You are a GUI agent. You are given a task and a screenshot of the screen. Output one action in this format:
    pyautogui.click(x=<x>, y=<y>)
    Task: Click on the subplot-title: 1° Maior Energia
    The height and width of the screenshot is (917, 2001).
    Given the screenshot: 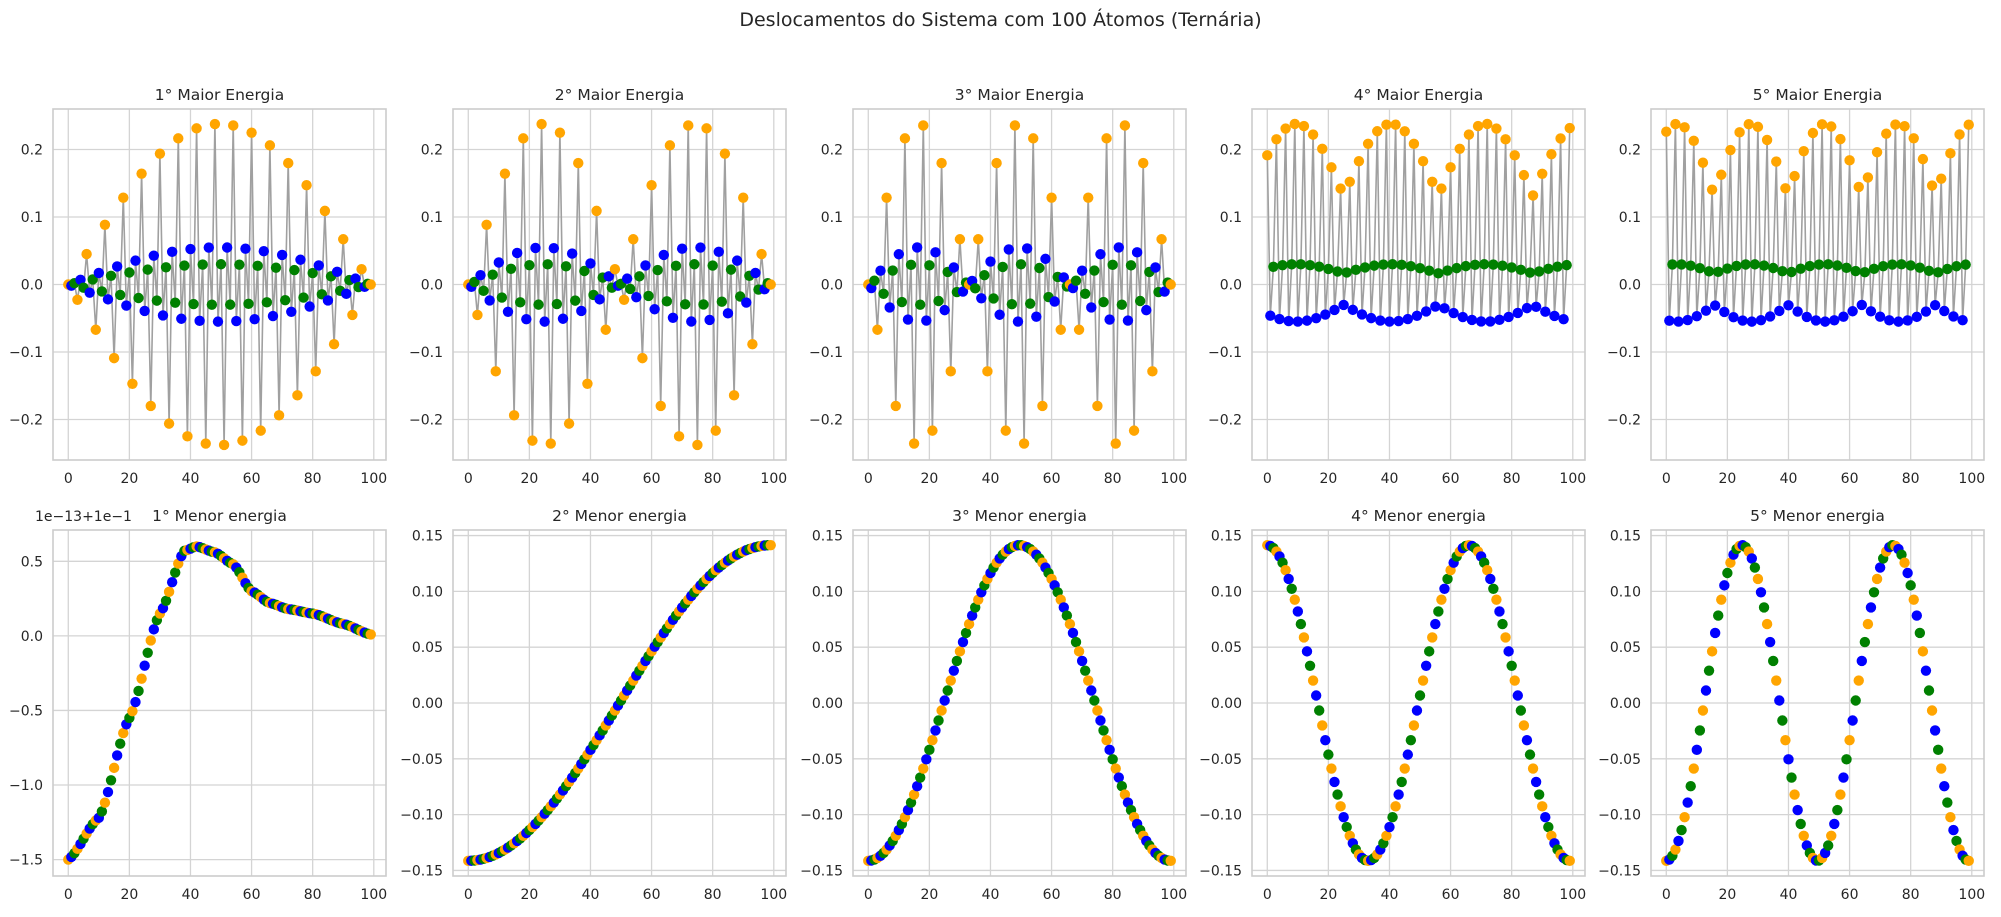 What is the action you would take?
    pyautogui.click(x=219, y=95)
    